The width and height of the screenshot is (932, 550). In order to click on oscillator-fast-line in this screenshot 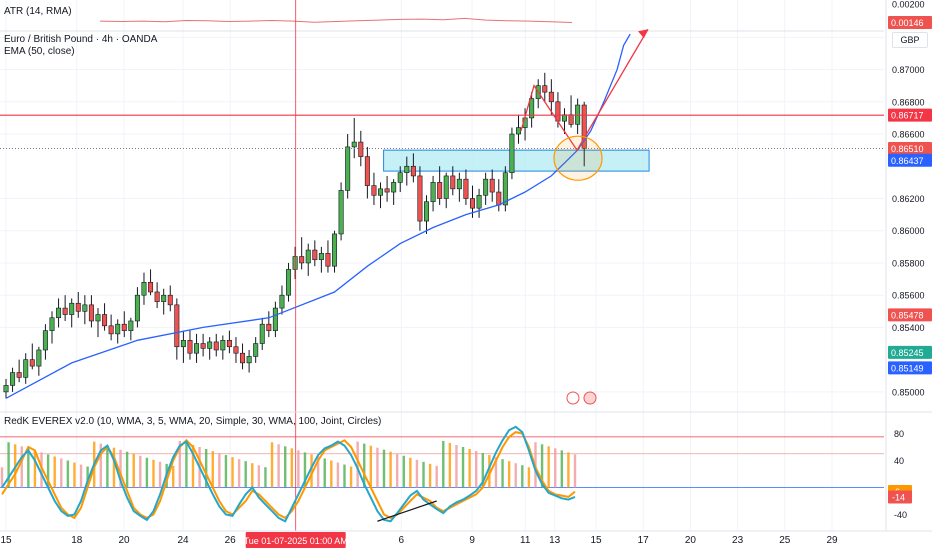, I will do `click(288, 474)`.